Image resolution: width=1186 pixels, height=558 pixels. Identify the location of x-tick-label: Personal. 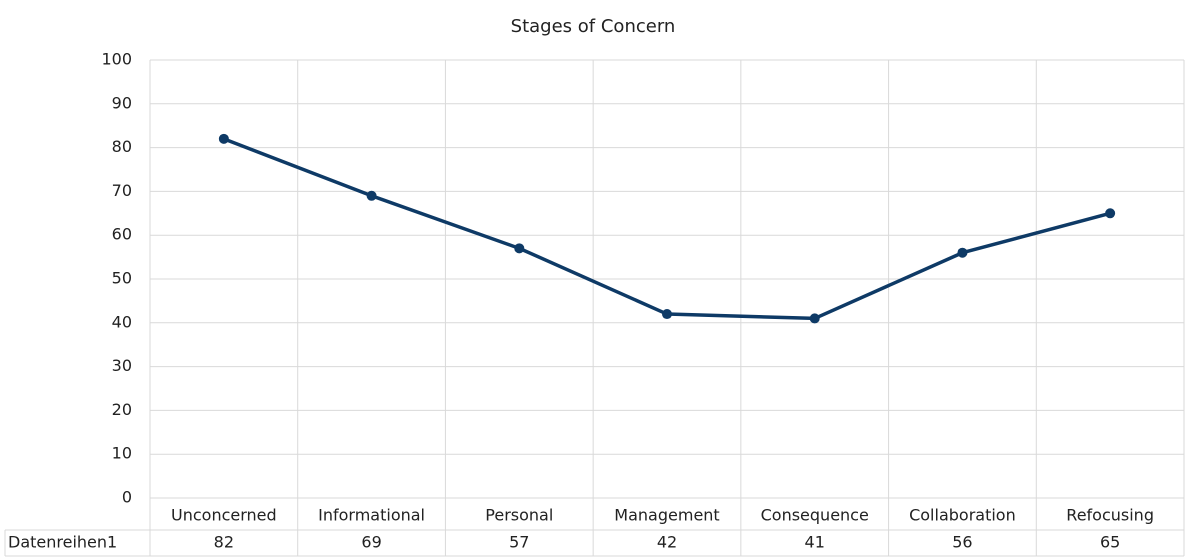
(519, 515).